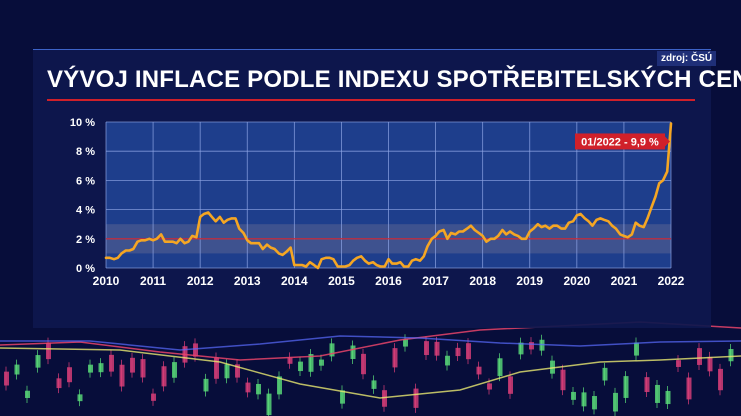 This screenshot has width=741, height=416. Describe the element at coordinates (388, 281) in the screenshot. I see `x-tick-label: 2016` at that location.